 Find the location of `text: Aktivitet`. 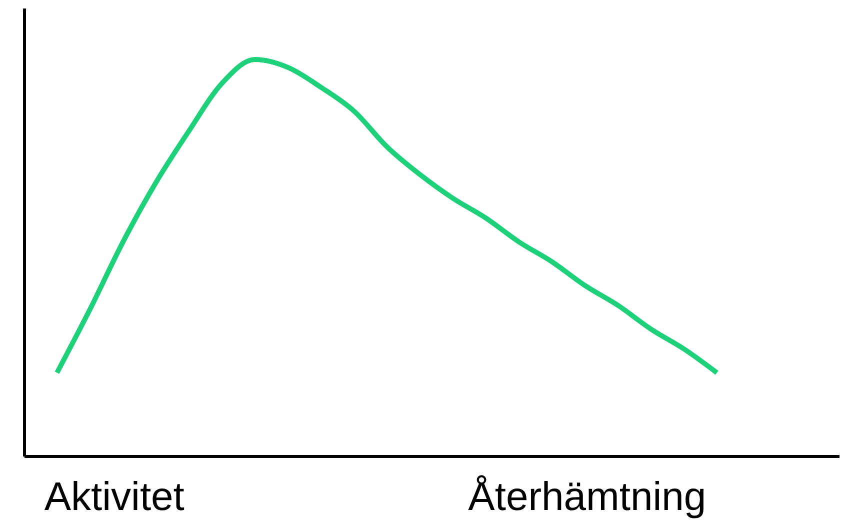

text: Aktivitet is located at coordinates (114, 497).